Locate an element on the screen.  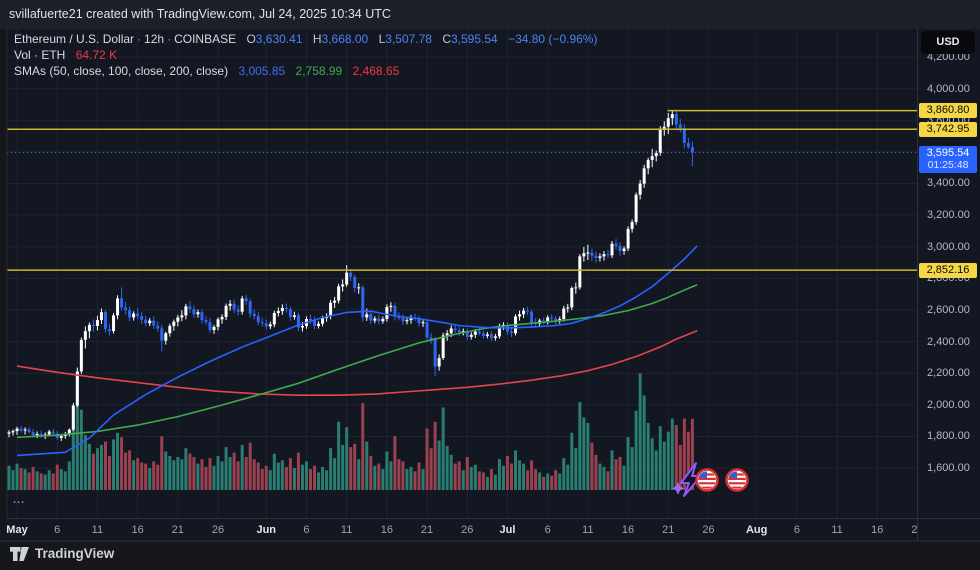
last-price-label: 3,595.54 01:25:48 is located at coordinates (948, 159).